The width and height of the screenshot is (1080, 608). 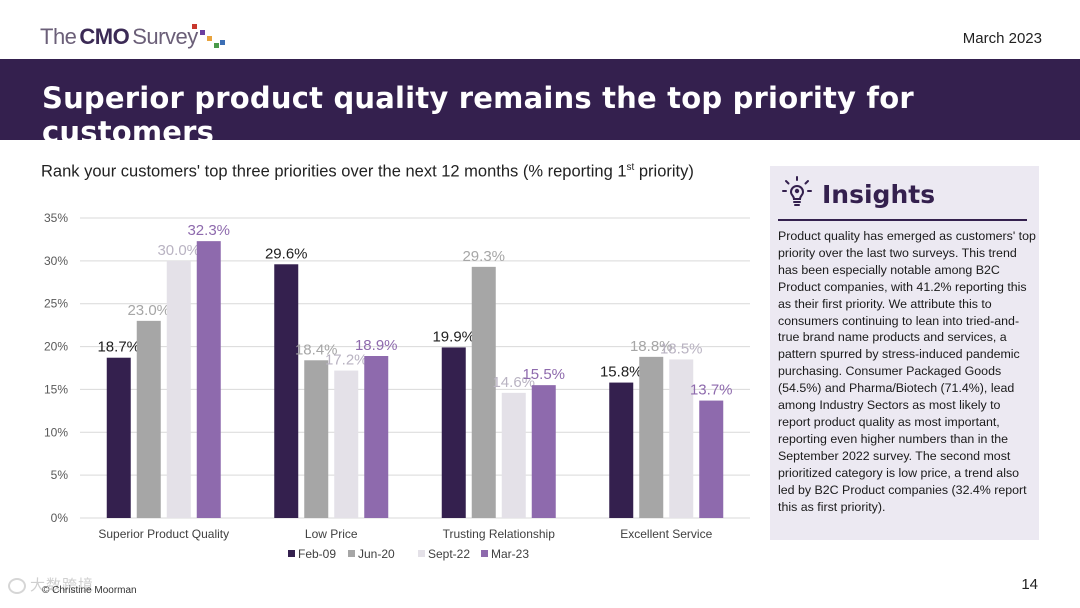 What do you see at coordinates (483, 256) in the screenshot?
I see `data-label: 29.3%` at bounding box center [483, 256].